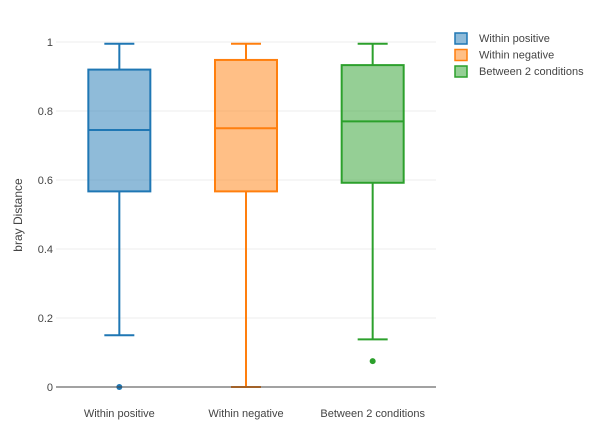  Describe the element at coordinates (45, 250) in the screenshot. I see `y-tick-label: 0.4` at that location.